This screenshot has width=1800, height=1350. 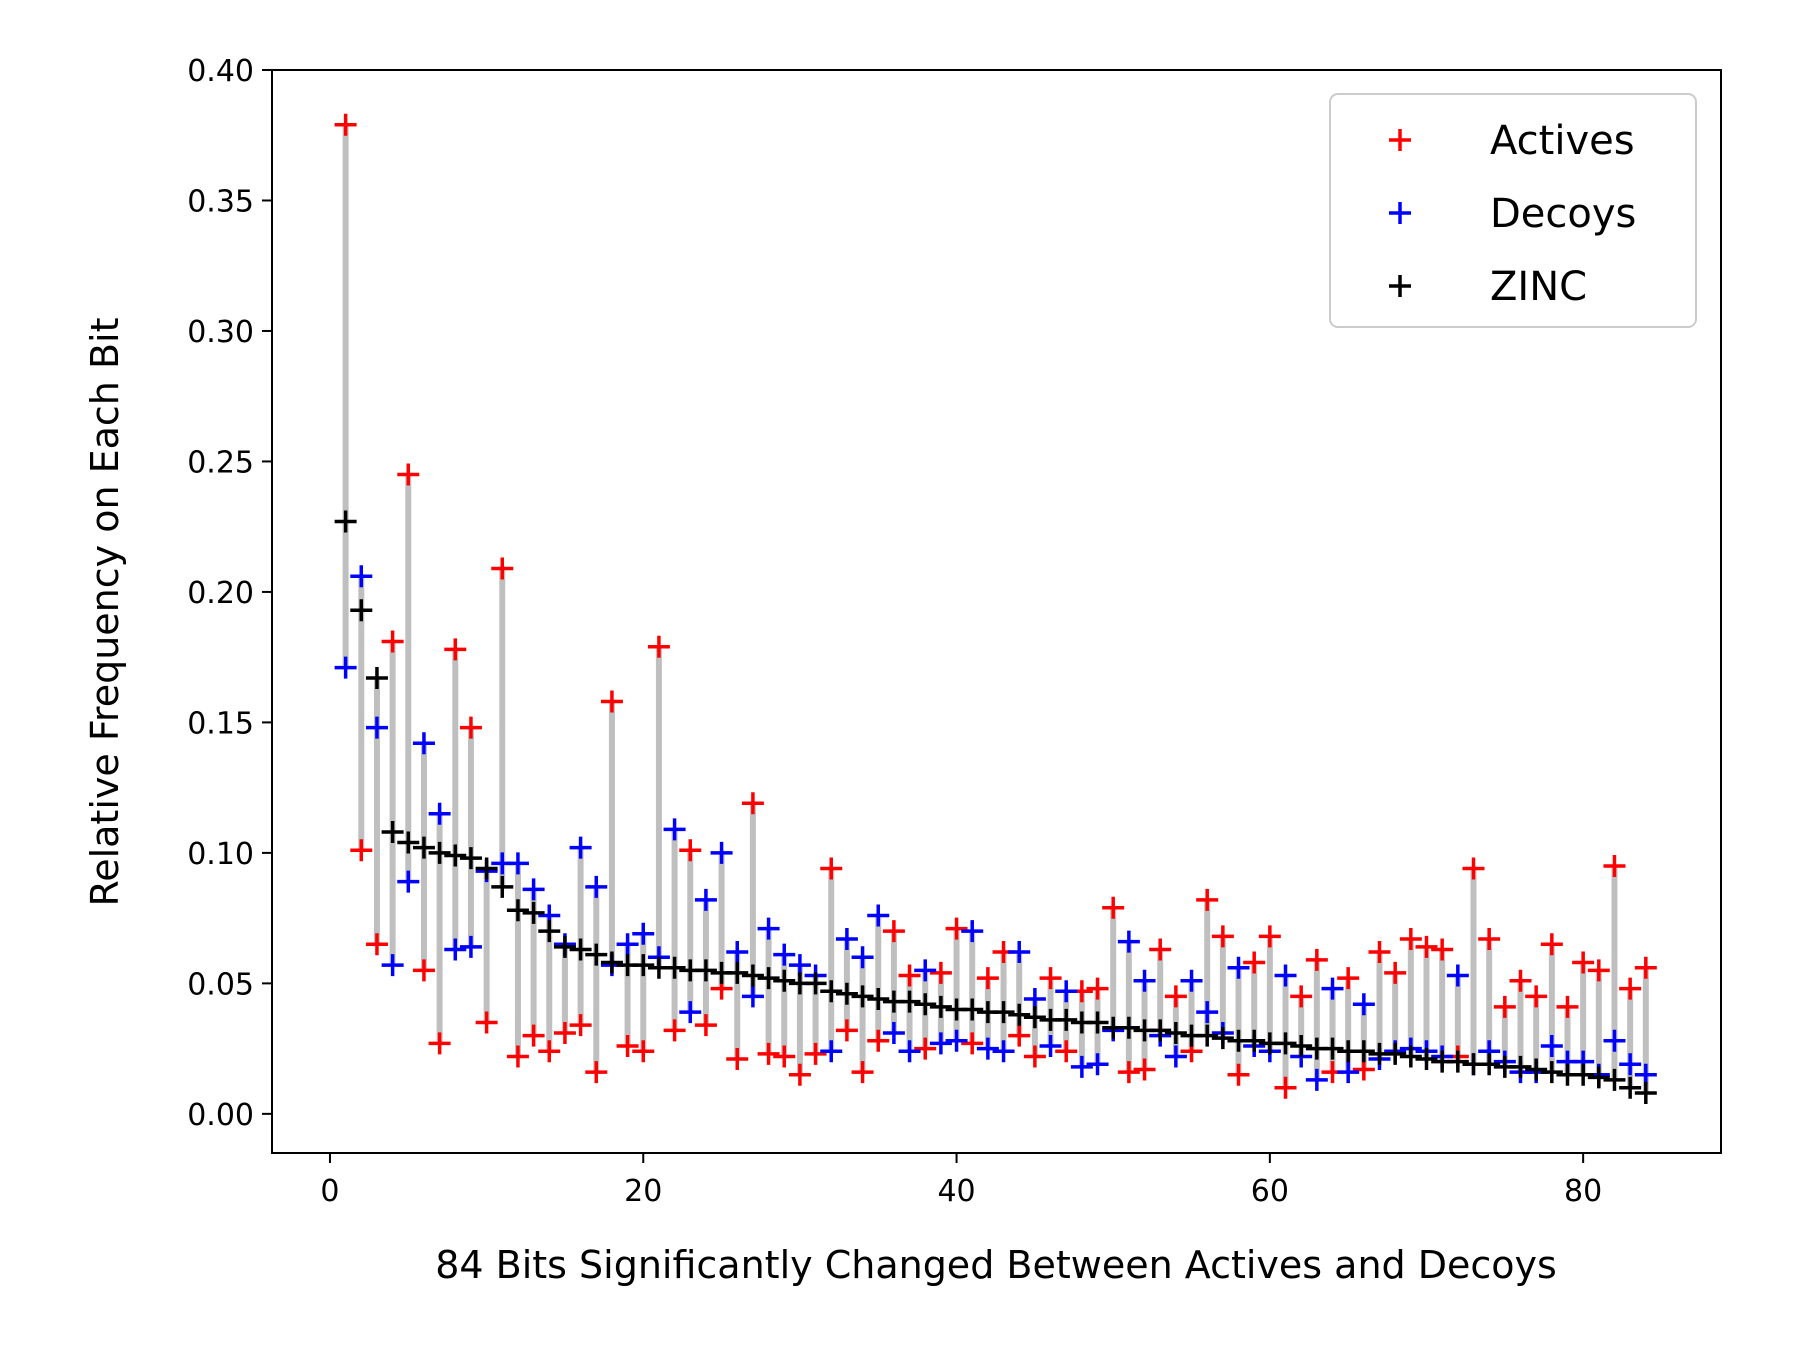 What do you see at coordinates (220, 984) in the screenshot?
I see `y-tick-label: 0.05` at bounding box center [220, 984].